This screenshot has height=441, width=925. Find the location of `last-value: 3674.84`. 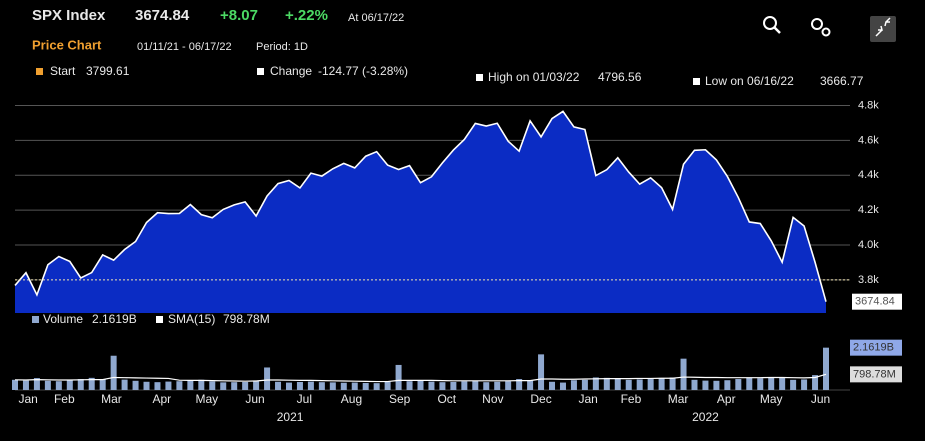

last-value: 3674.84 is located at coordinates (875, 302).